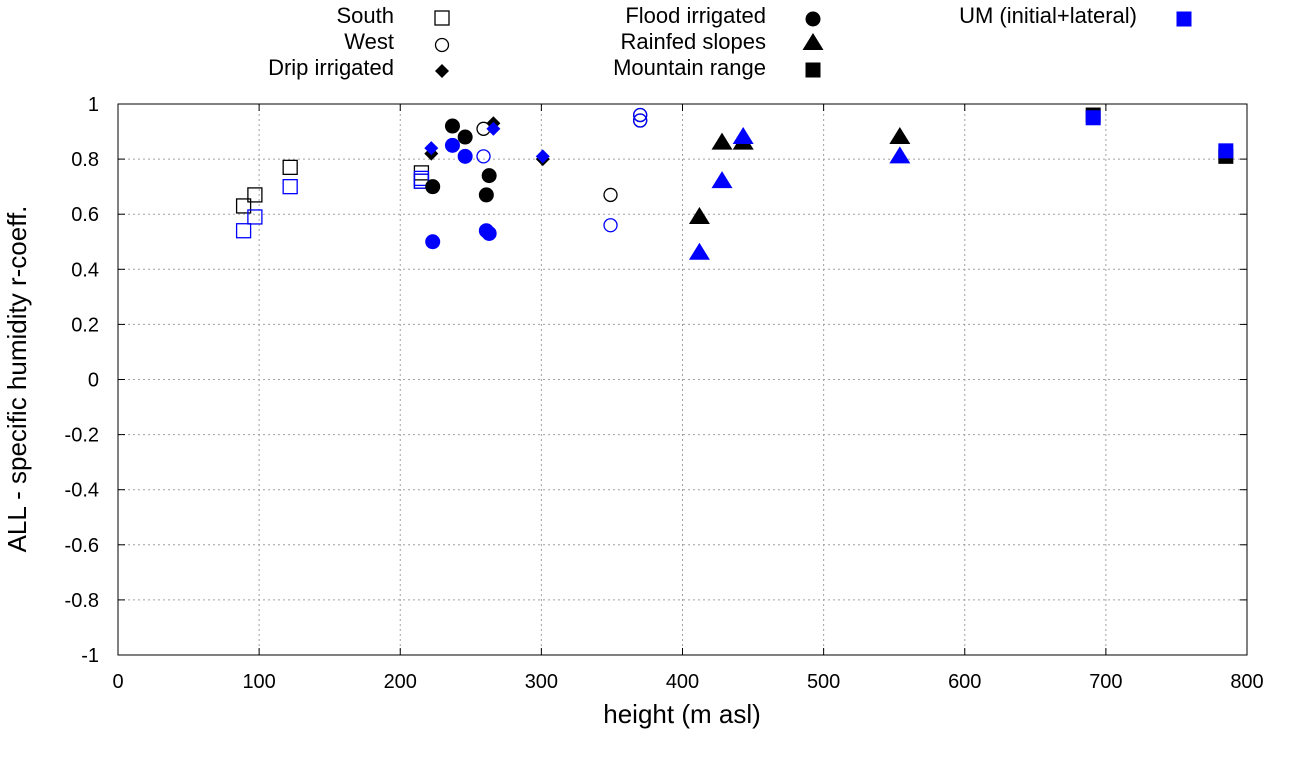 The image size is (1290, 760). I want to click on y-tick-label: -0.4, so click(82, 491).